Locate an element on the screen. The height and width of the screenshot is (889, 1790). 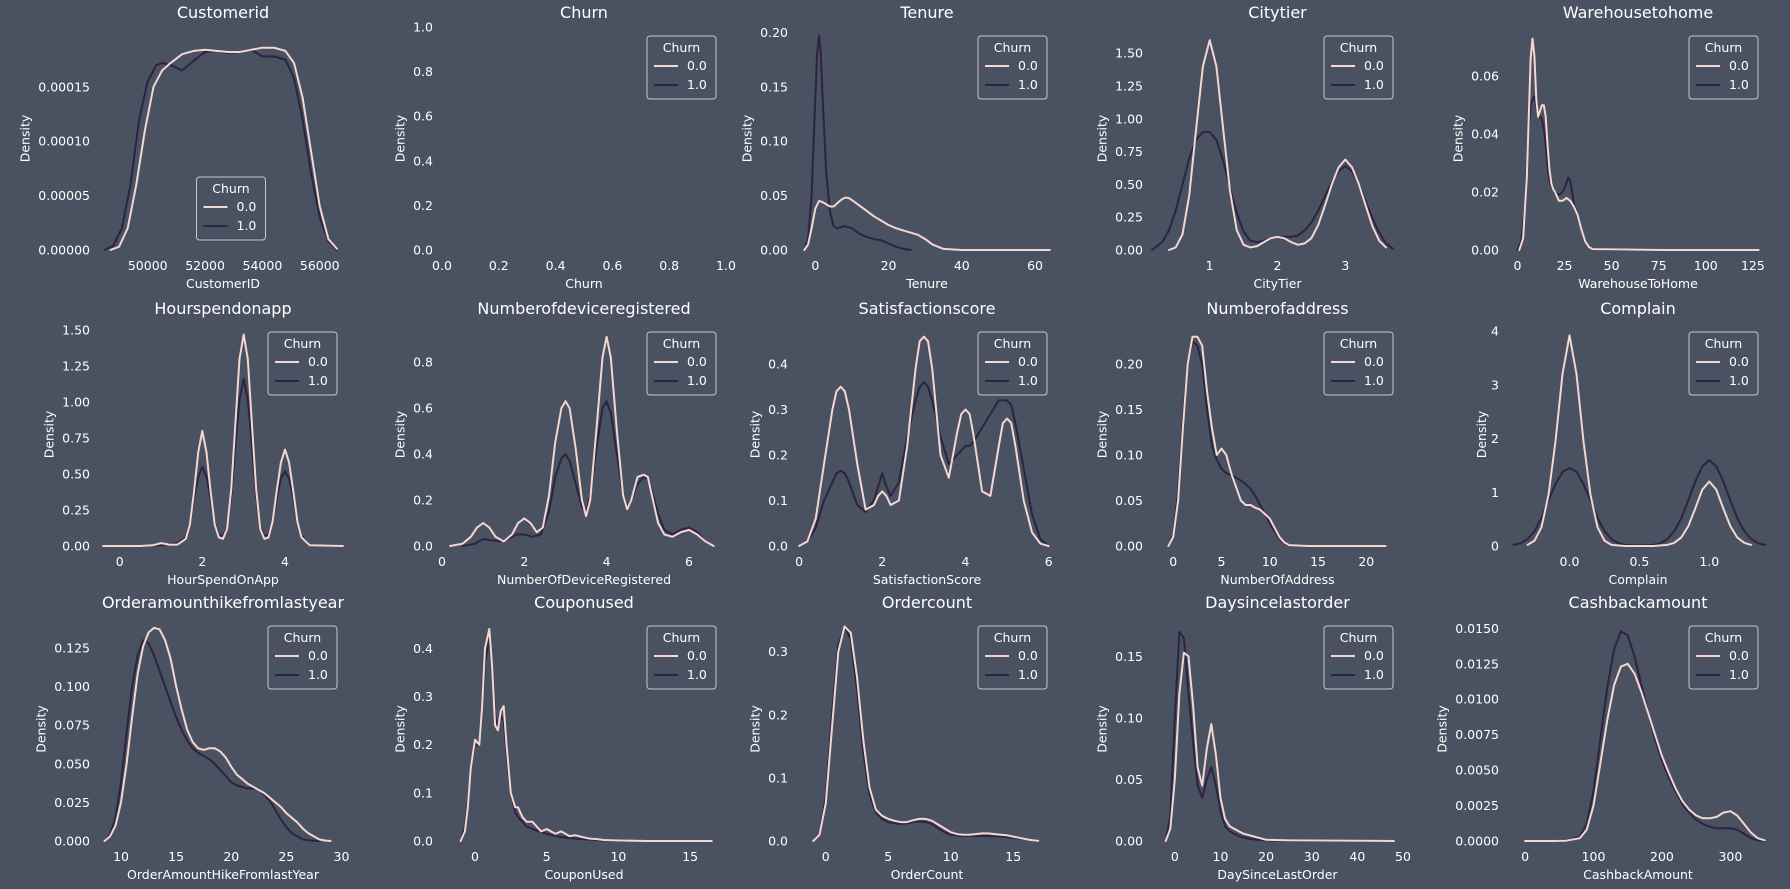
x-tick-label: 100 is located at coordinates (1594, 856).